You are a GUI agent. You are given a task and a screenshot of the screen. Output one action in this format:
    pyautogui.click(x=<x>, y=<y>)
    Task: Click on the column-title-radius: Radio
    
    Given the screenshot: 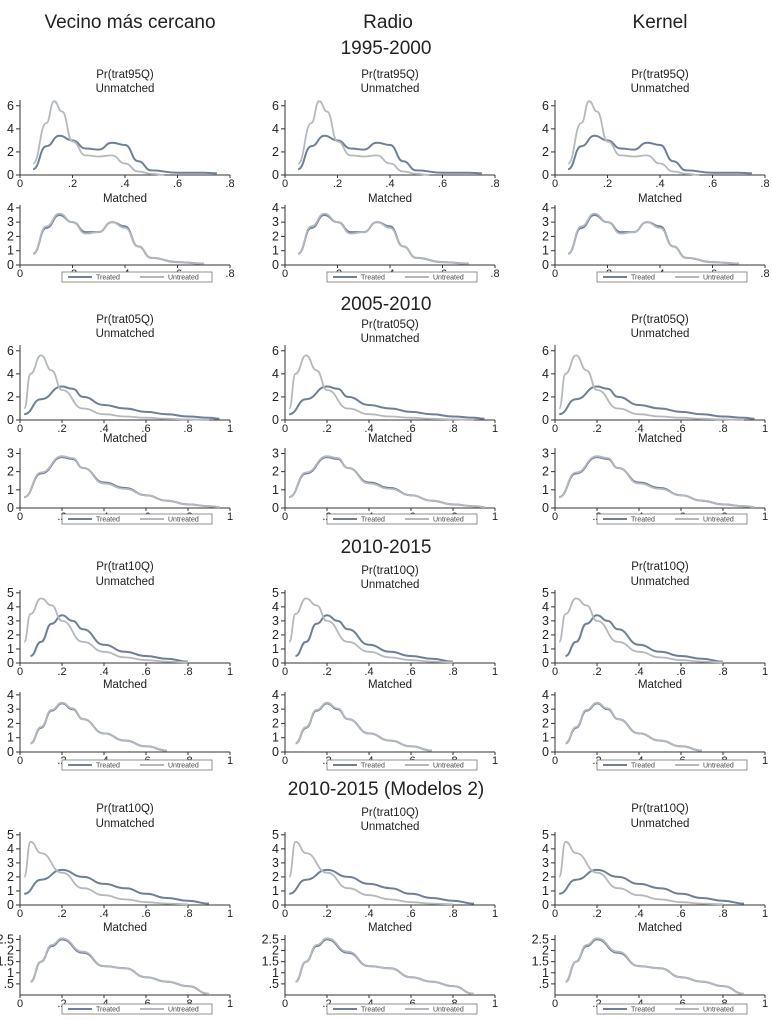 What is the action you would take?
    pyautogui.click(x=388, y=22)
    